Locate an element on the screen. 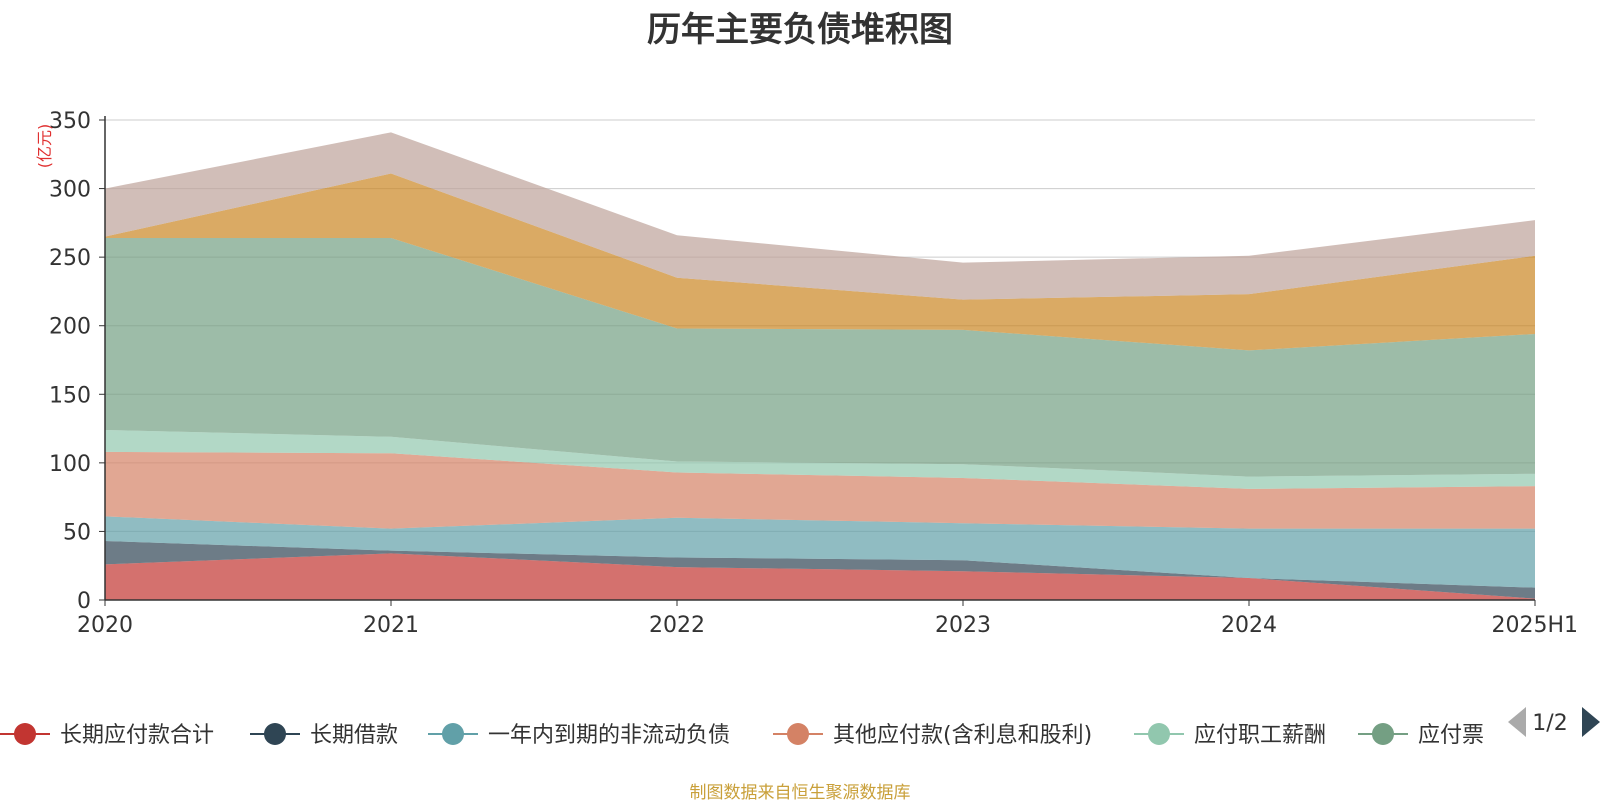  y-tick-label: 200 is located at coordinates (70, 327).